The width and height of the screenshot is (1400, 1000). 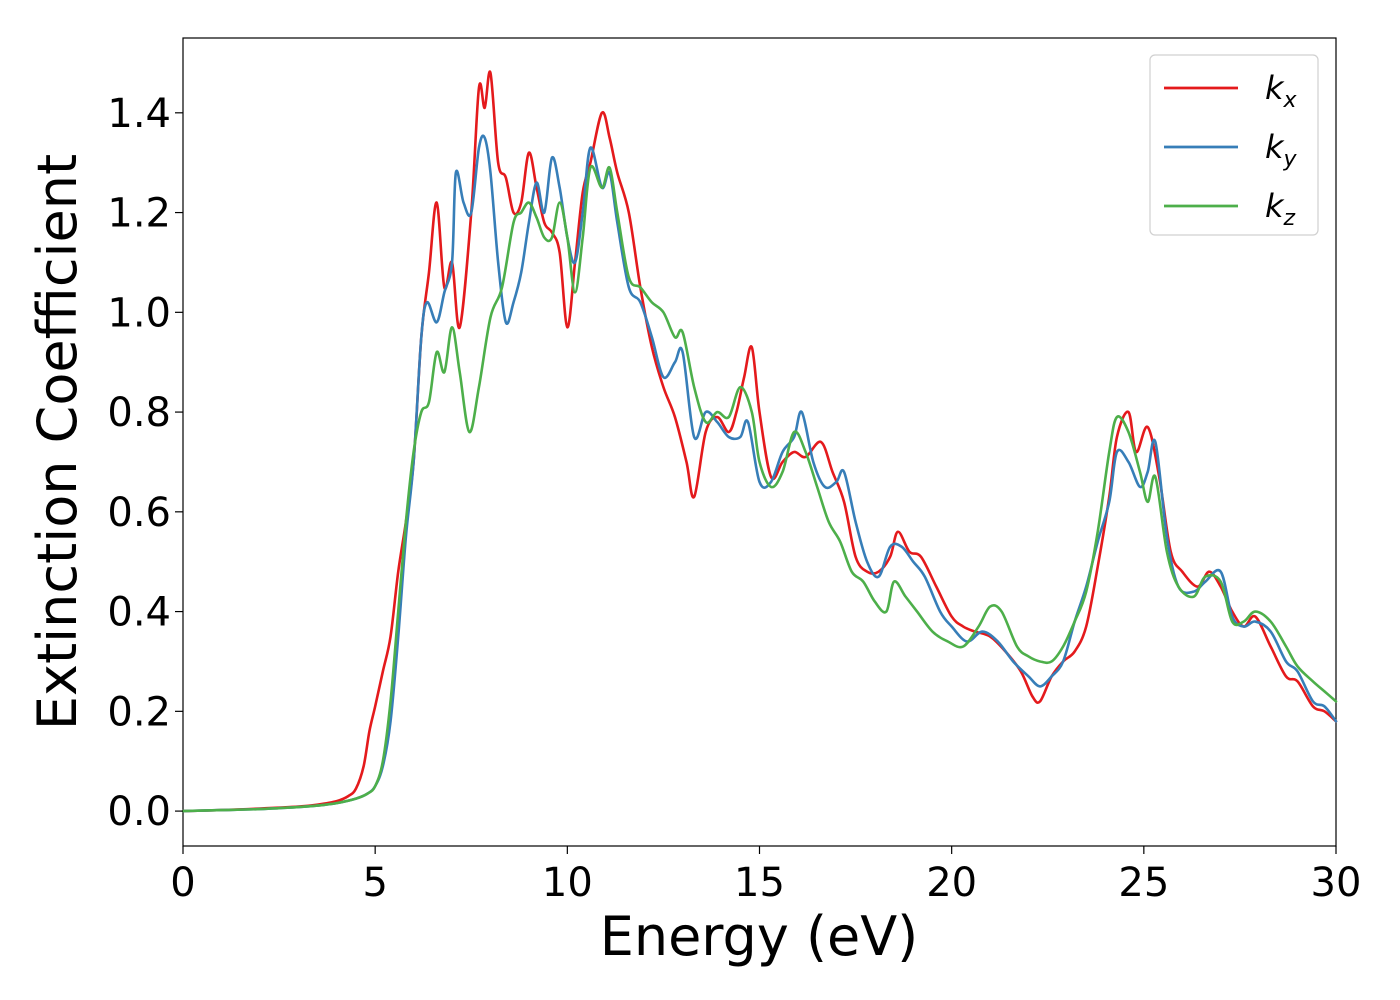 What do you see at coordinates (57, 442) in the screenshot?
I see `y-axis-label: Extinction Coefficient` at bounding box center [57, 442].